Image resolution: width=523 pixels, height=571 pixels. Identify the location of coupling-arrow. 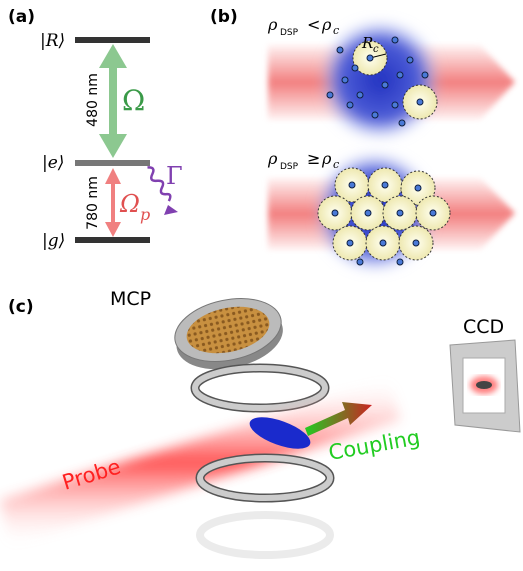
(113, 101).